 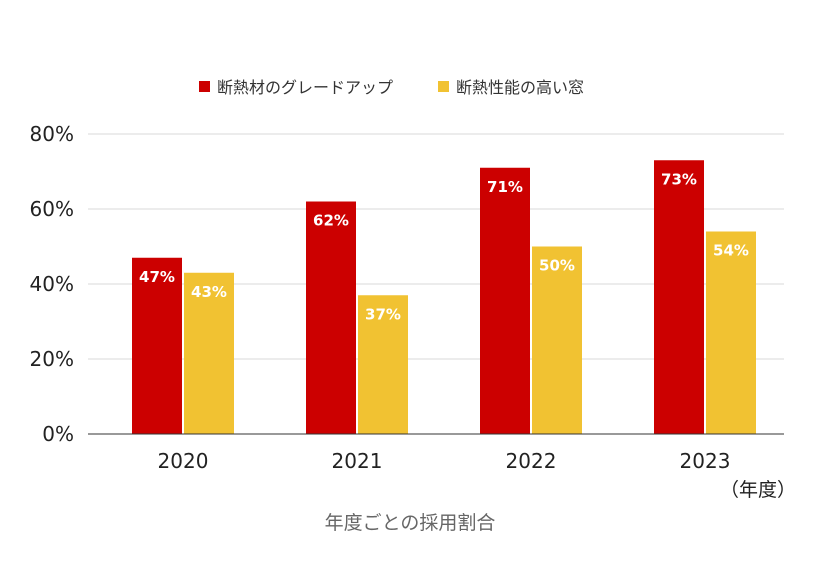 I want to click on legend-label-1: 断熱性能の高い窓, so click(x=520, y=87).